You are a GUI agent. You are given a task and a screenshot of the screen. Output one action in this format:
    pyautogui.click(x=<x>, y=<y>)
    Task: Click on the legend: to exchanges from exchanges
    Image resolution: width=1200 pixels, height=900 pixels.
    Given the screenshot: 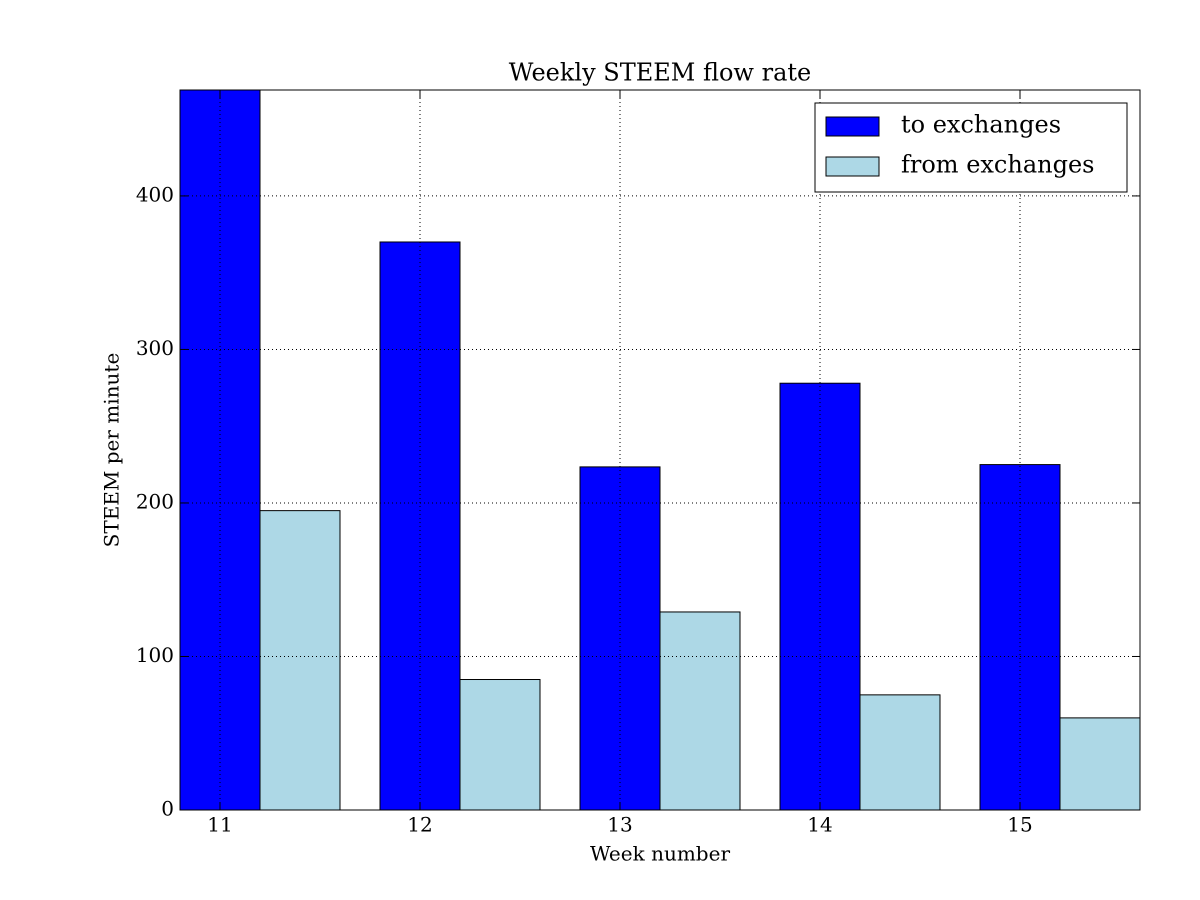 What is the action you would take?
    pyautogui.click(x=971, y=147)
    